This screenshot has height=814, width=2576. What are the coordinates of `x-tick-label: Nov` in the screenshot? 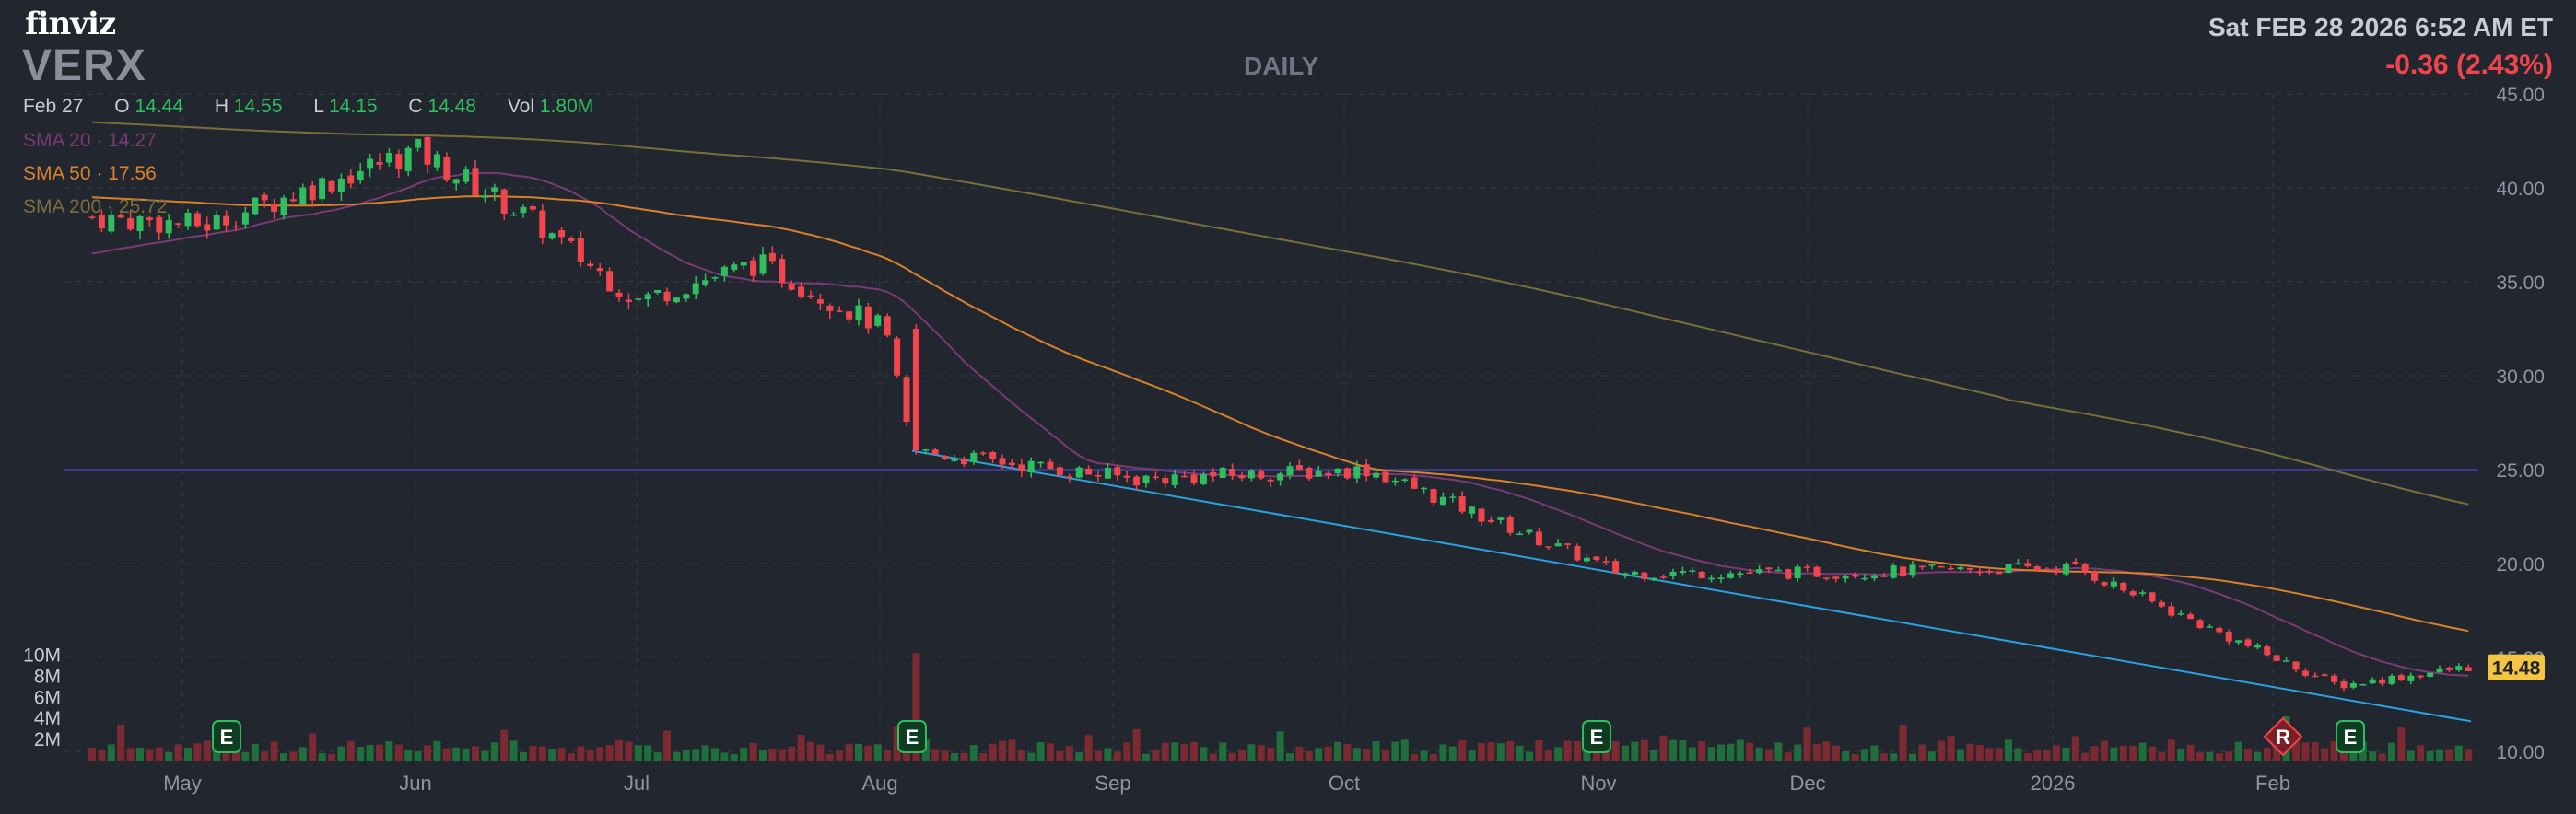 It's located at (1598, 783).